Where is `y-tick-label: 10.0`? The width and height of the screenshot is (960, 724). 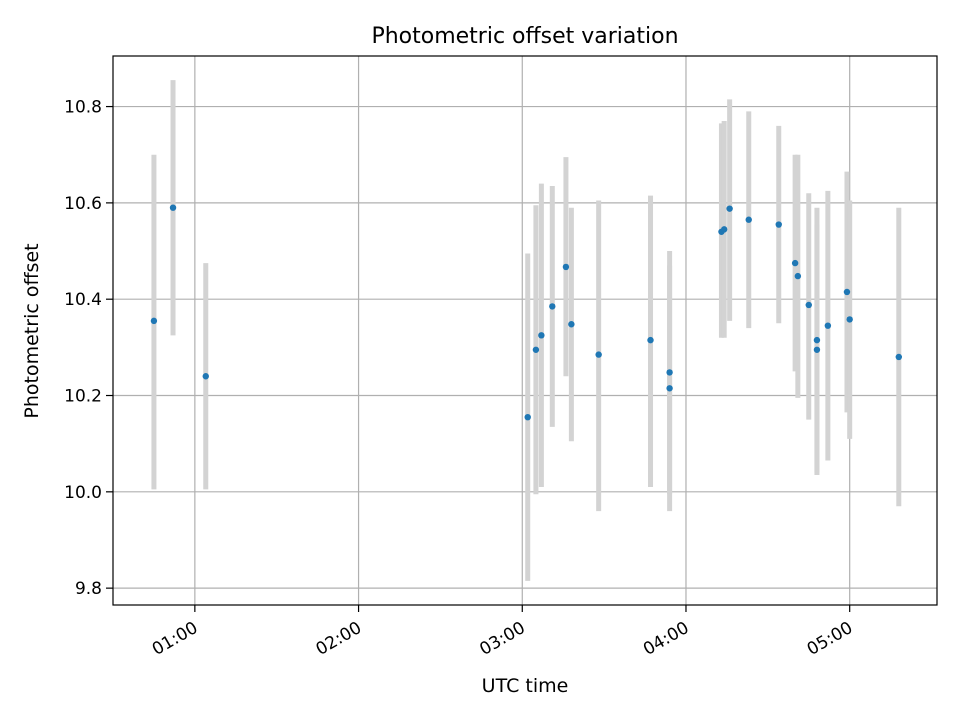
y-tick-label: 10.0 is located at coordinates (83, 493).